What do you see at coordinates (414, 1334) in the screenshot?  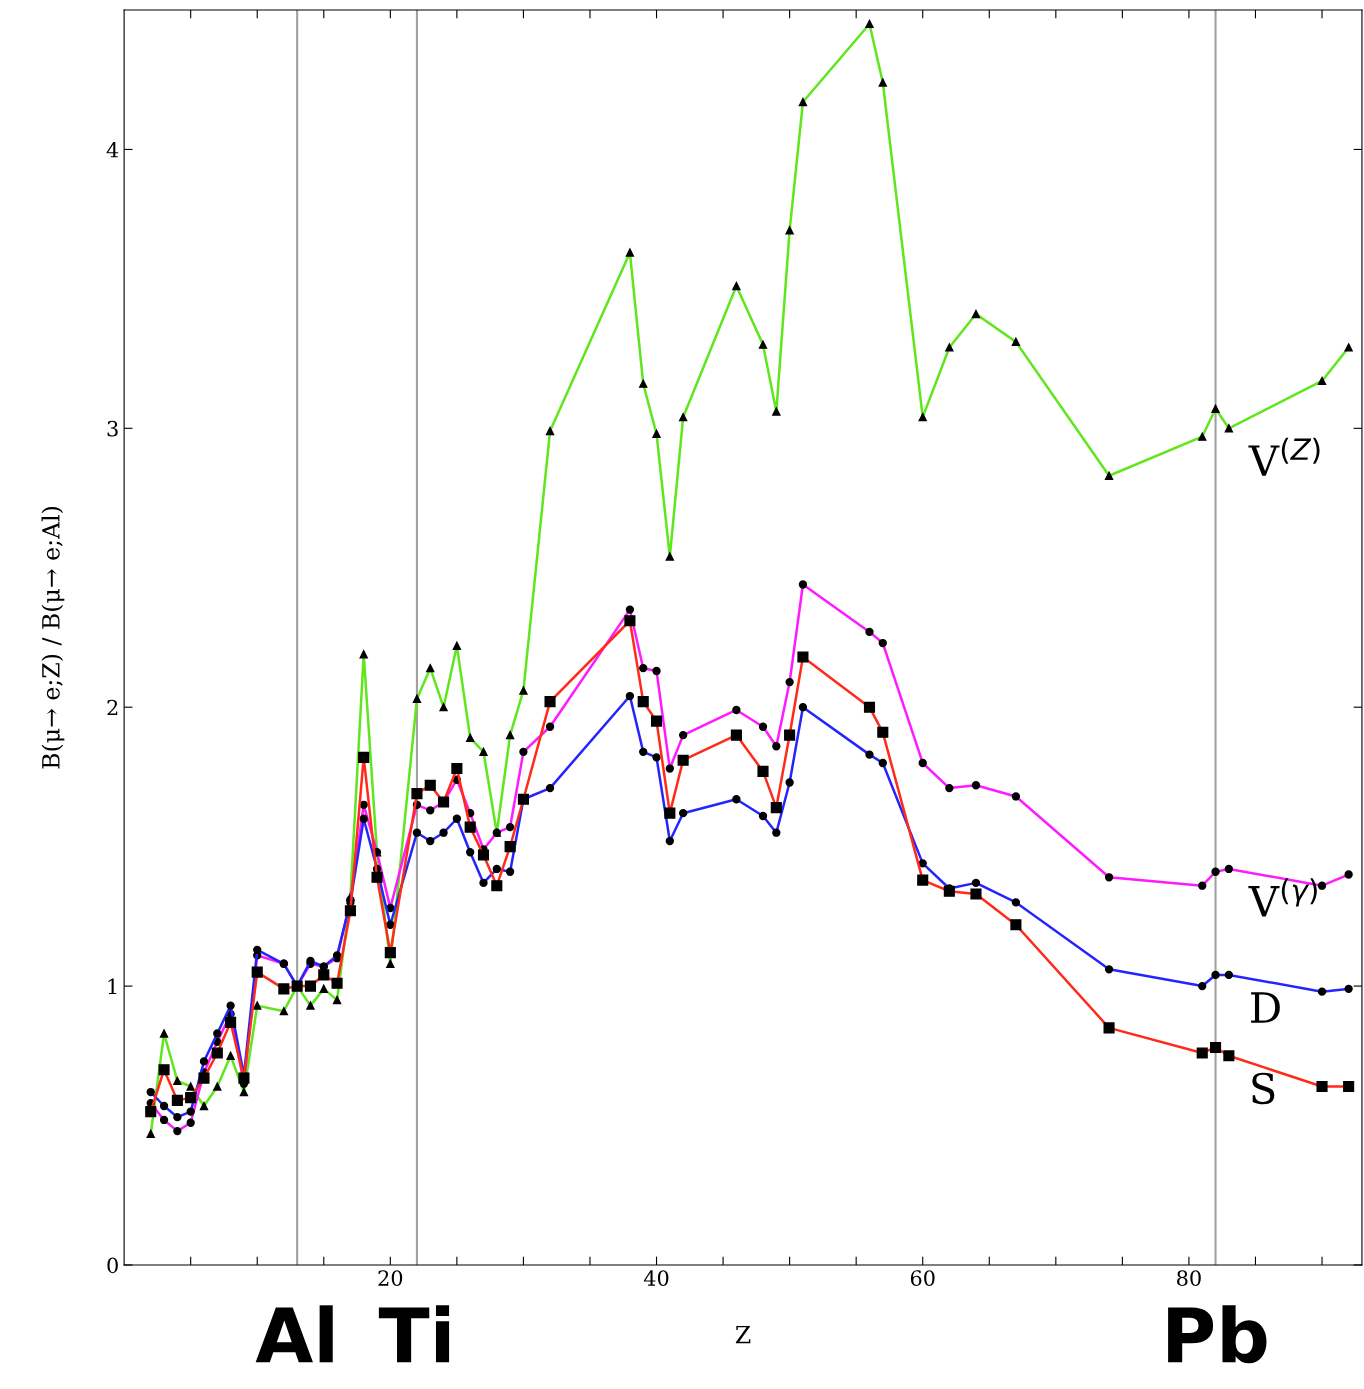 I see `ref-line-label: Ti` at bounding box center [414, 1334].